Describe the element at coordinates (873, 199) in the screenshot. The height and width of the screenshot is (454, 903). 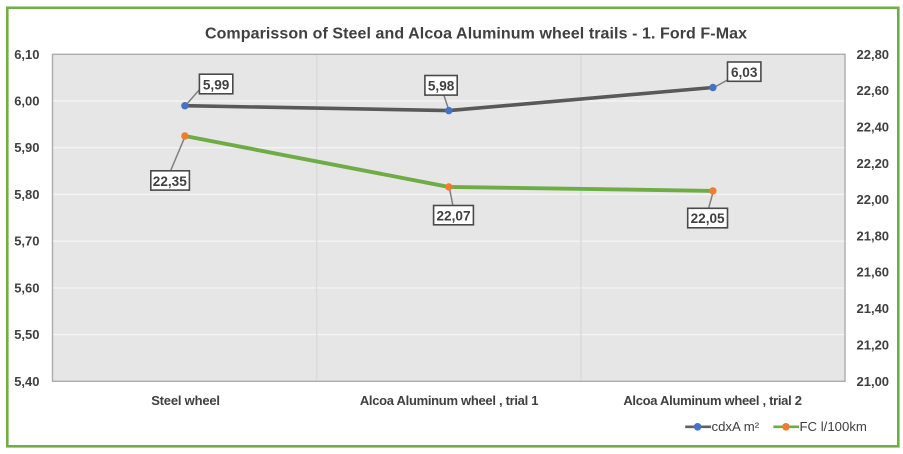
I see `svg-text: 22,00` at that location.